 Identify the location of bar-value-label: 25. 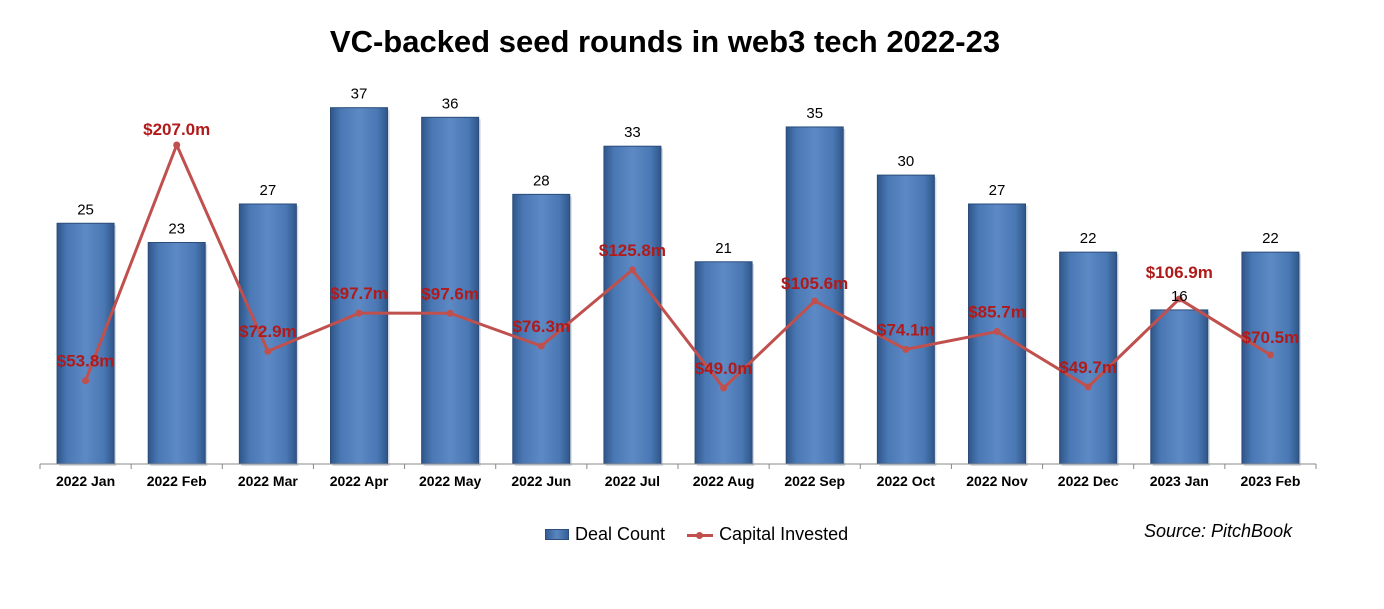
(85, 209).